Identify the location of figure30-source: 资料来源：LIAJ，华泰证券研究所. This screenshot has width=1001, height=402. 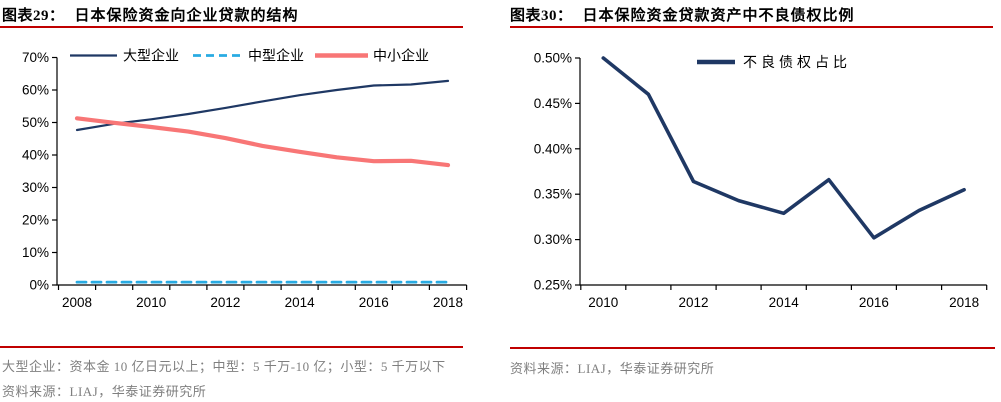
(612, 368).